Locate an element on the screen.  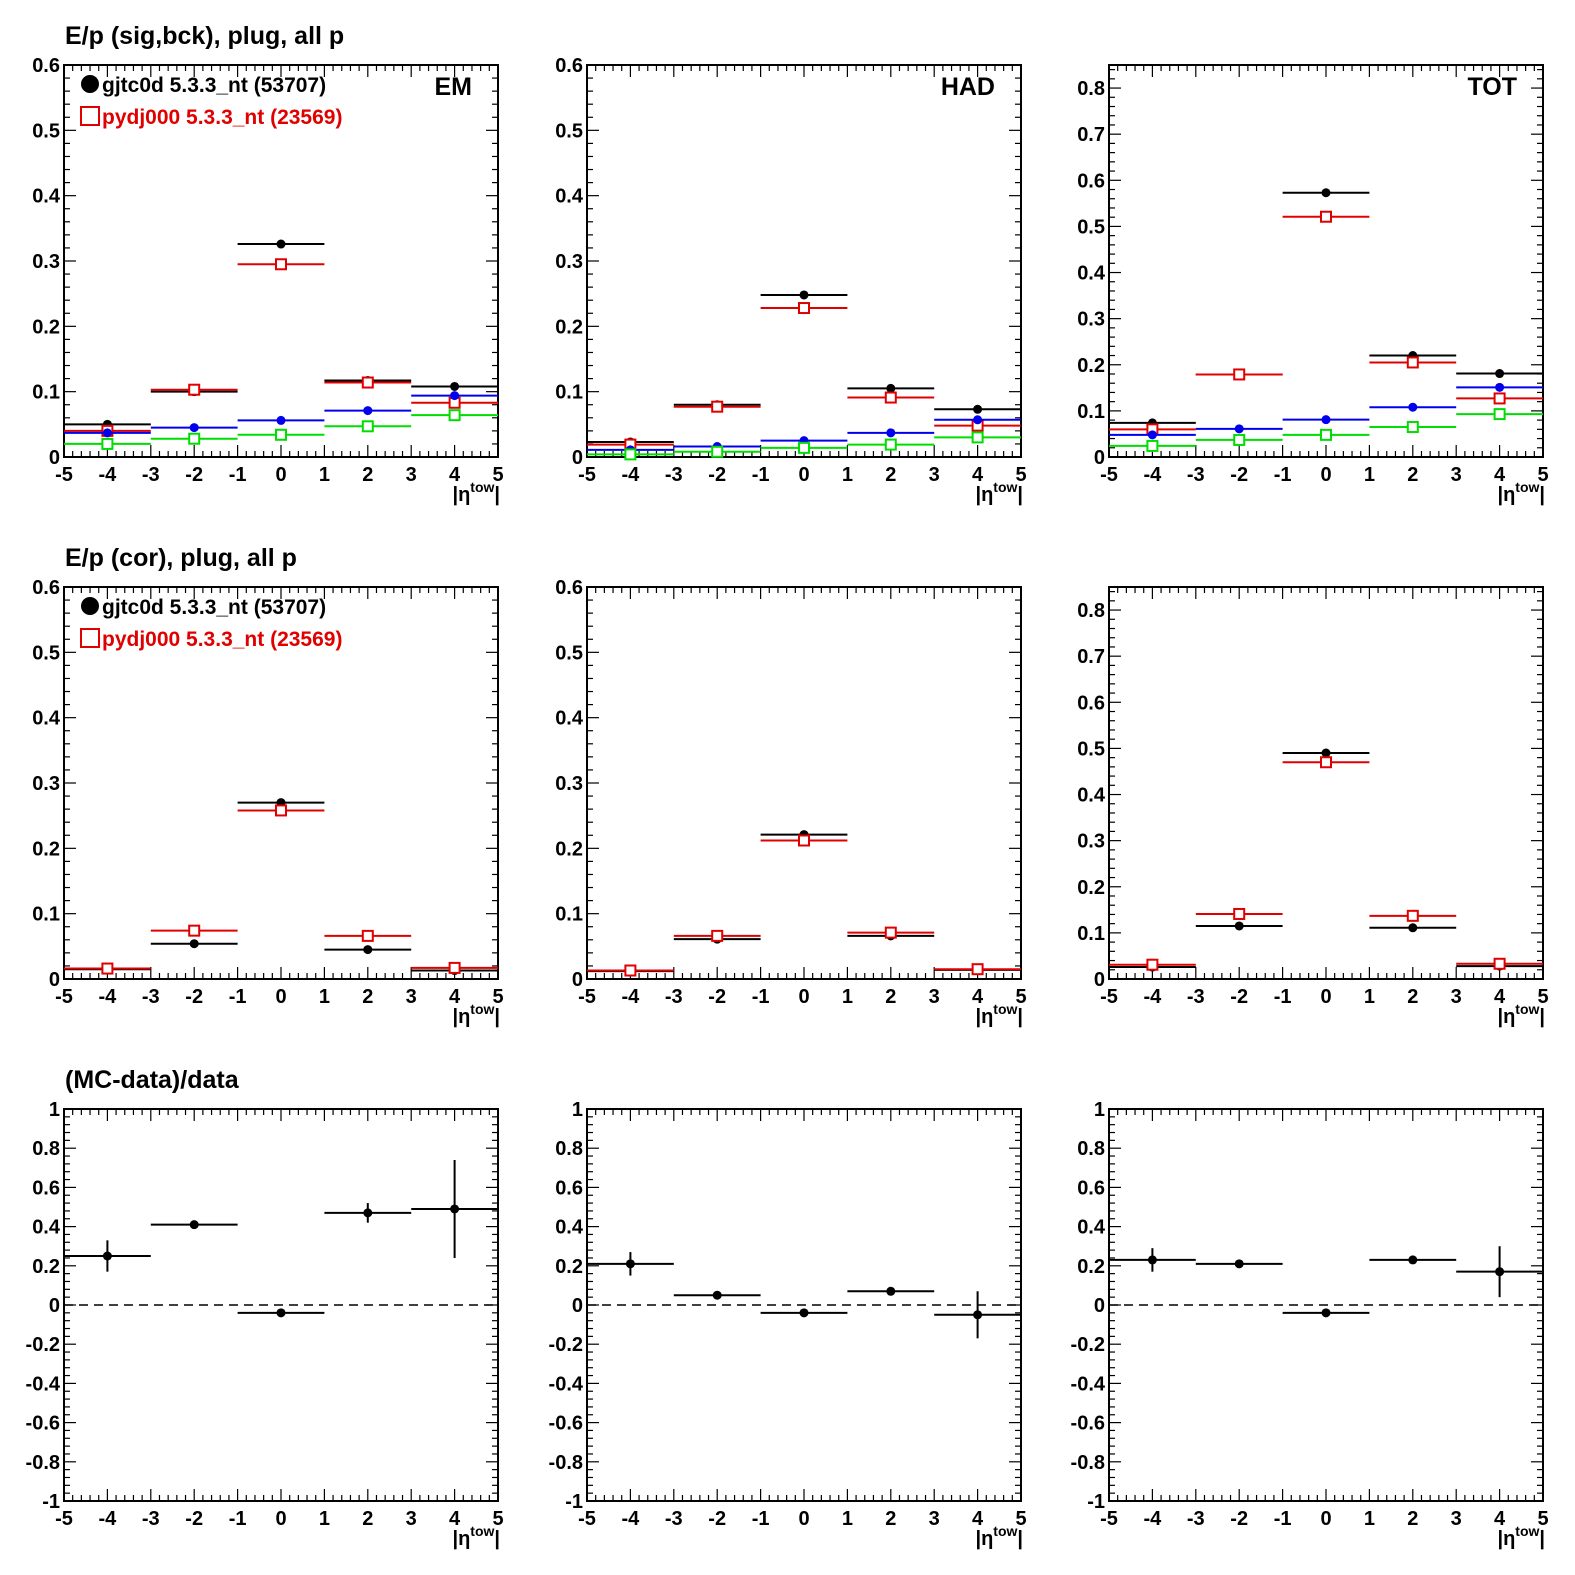
row-title-ratio: (MC-data)/data is located at coordinates (152, 1080).